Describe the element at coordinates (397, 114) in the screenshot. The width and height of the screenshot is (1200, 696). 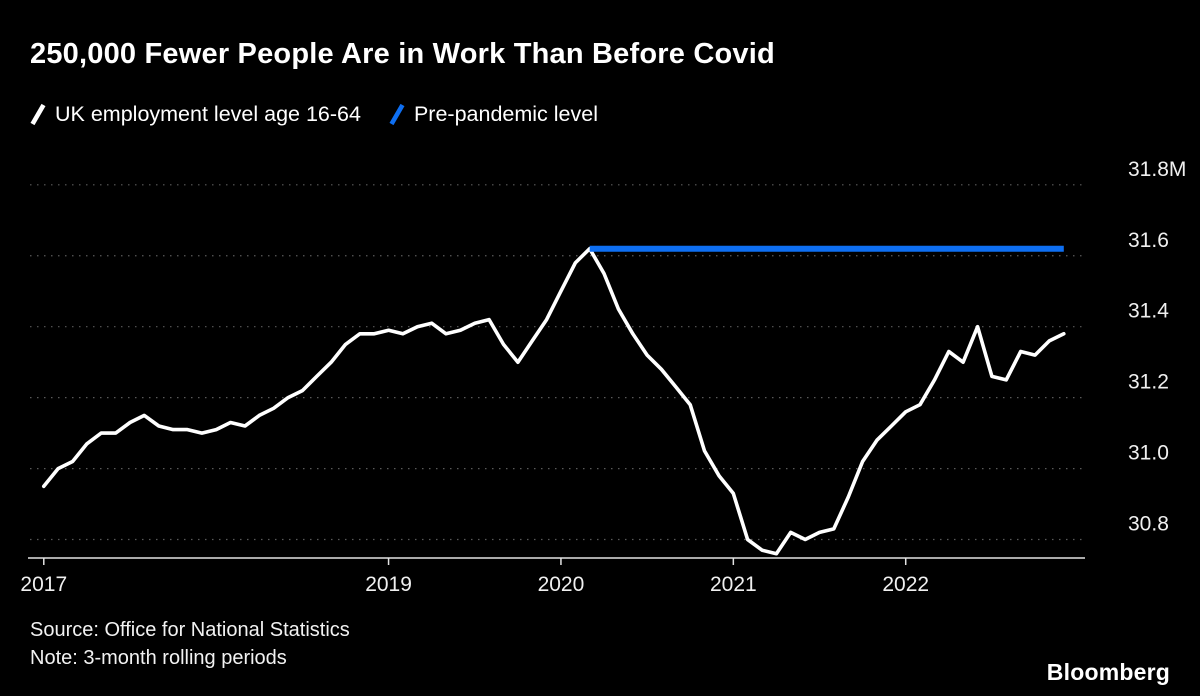
I see `blue-line-swatch-icon` at that location.